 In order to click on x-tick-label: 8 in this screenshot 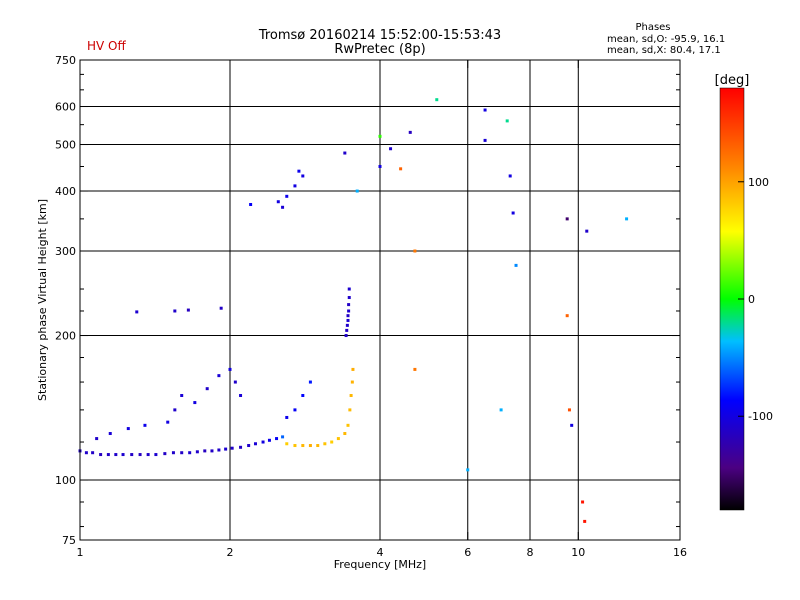, I will do `click(530, 552)`.